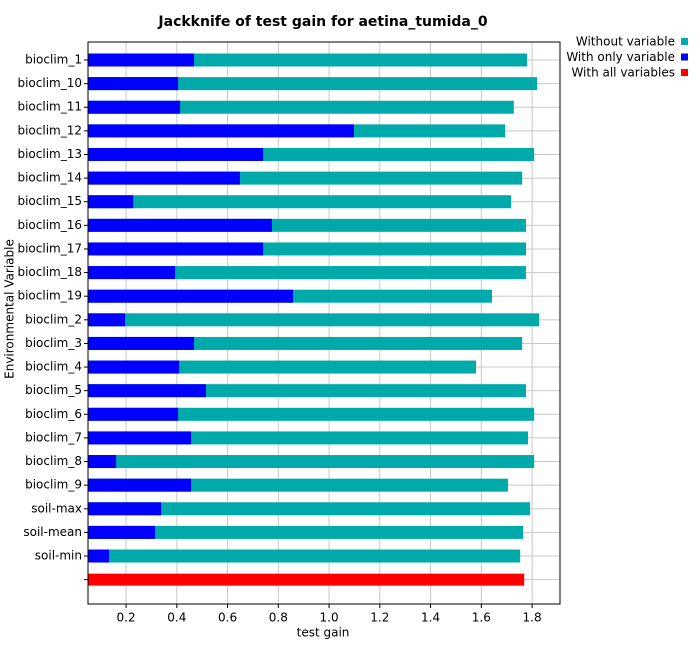 The image size is (700, 646). What do you see at coordinates (53, 485) in the screenshot?
I see `y-tick-label: bioclim_9` at bounding box center [53, 485].